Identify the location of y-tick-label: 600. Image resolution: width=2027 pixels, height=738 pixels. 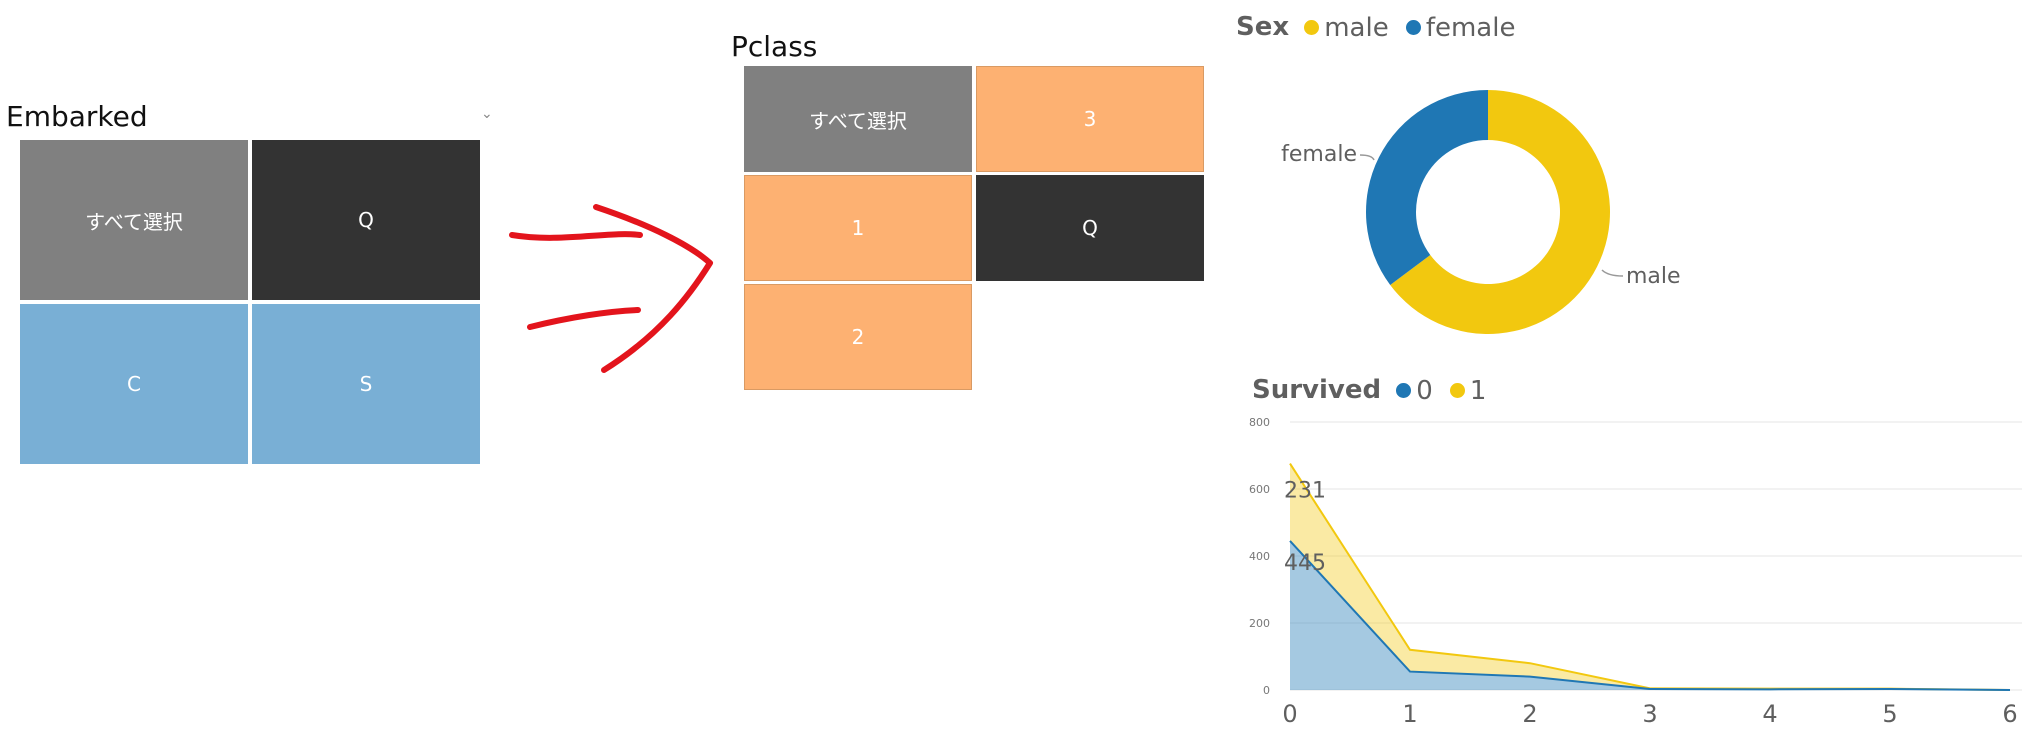
(1259, 489).